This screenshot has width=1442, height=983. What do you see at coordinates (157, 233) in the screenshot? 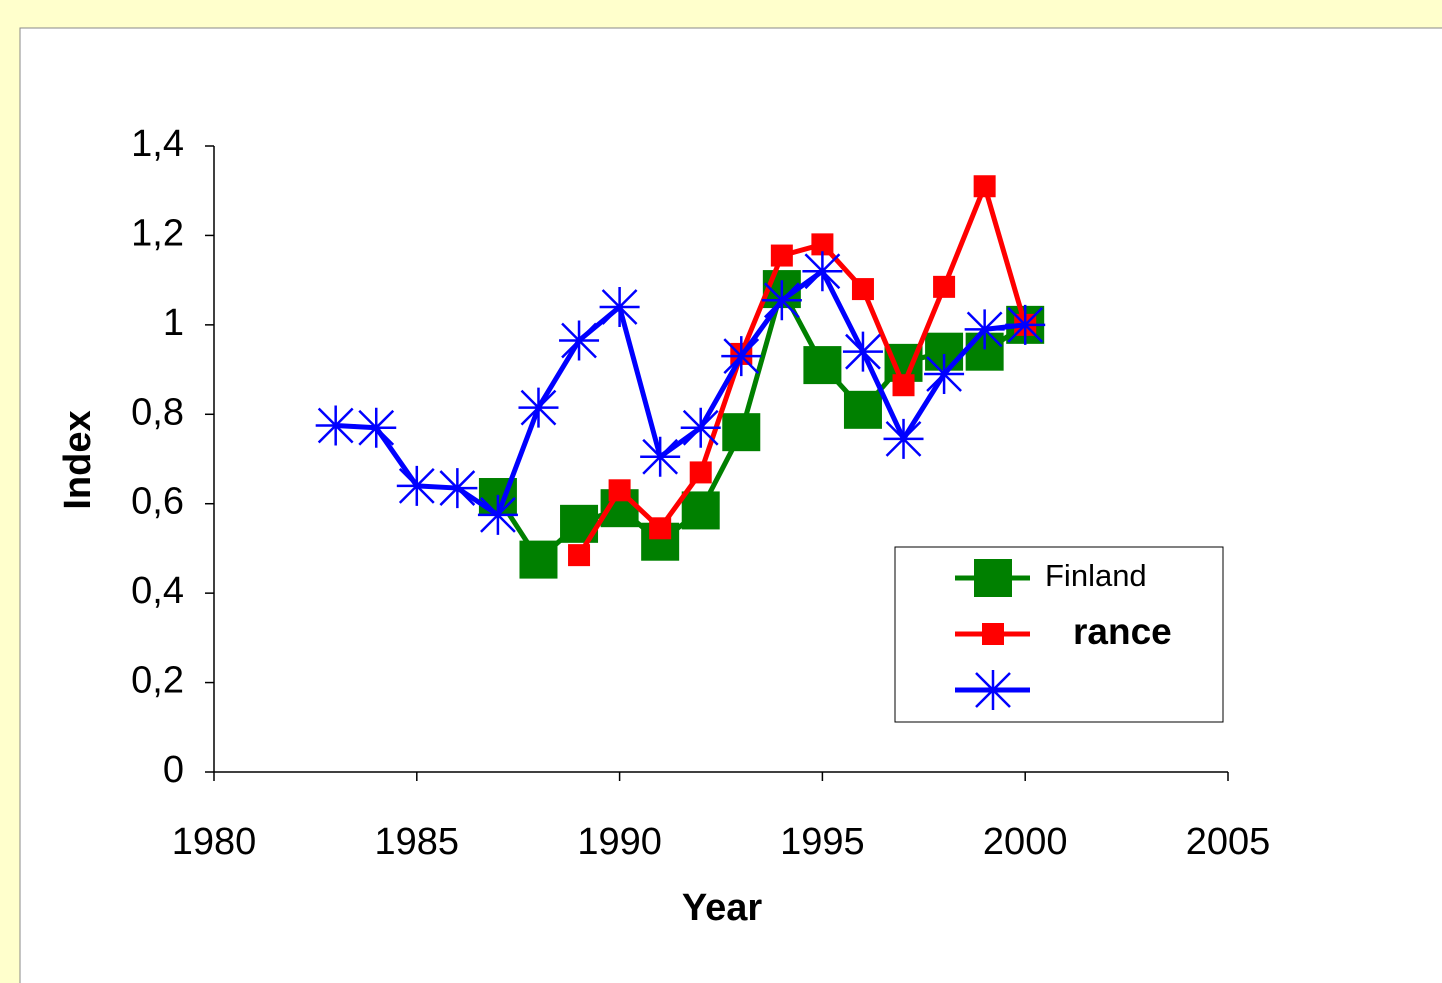
I see `y-tick-label: 1,2` at bounding box center [157, 233].